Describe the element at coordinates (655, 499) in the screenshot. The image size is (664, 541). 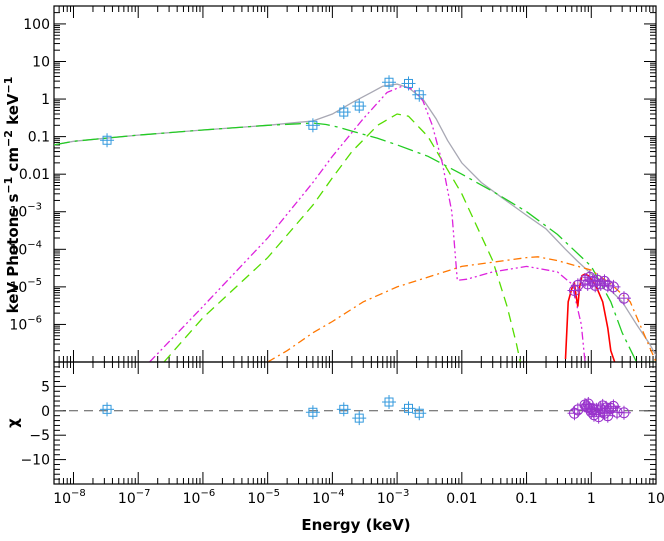
I see `x-tick-label: 10` at that location.